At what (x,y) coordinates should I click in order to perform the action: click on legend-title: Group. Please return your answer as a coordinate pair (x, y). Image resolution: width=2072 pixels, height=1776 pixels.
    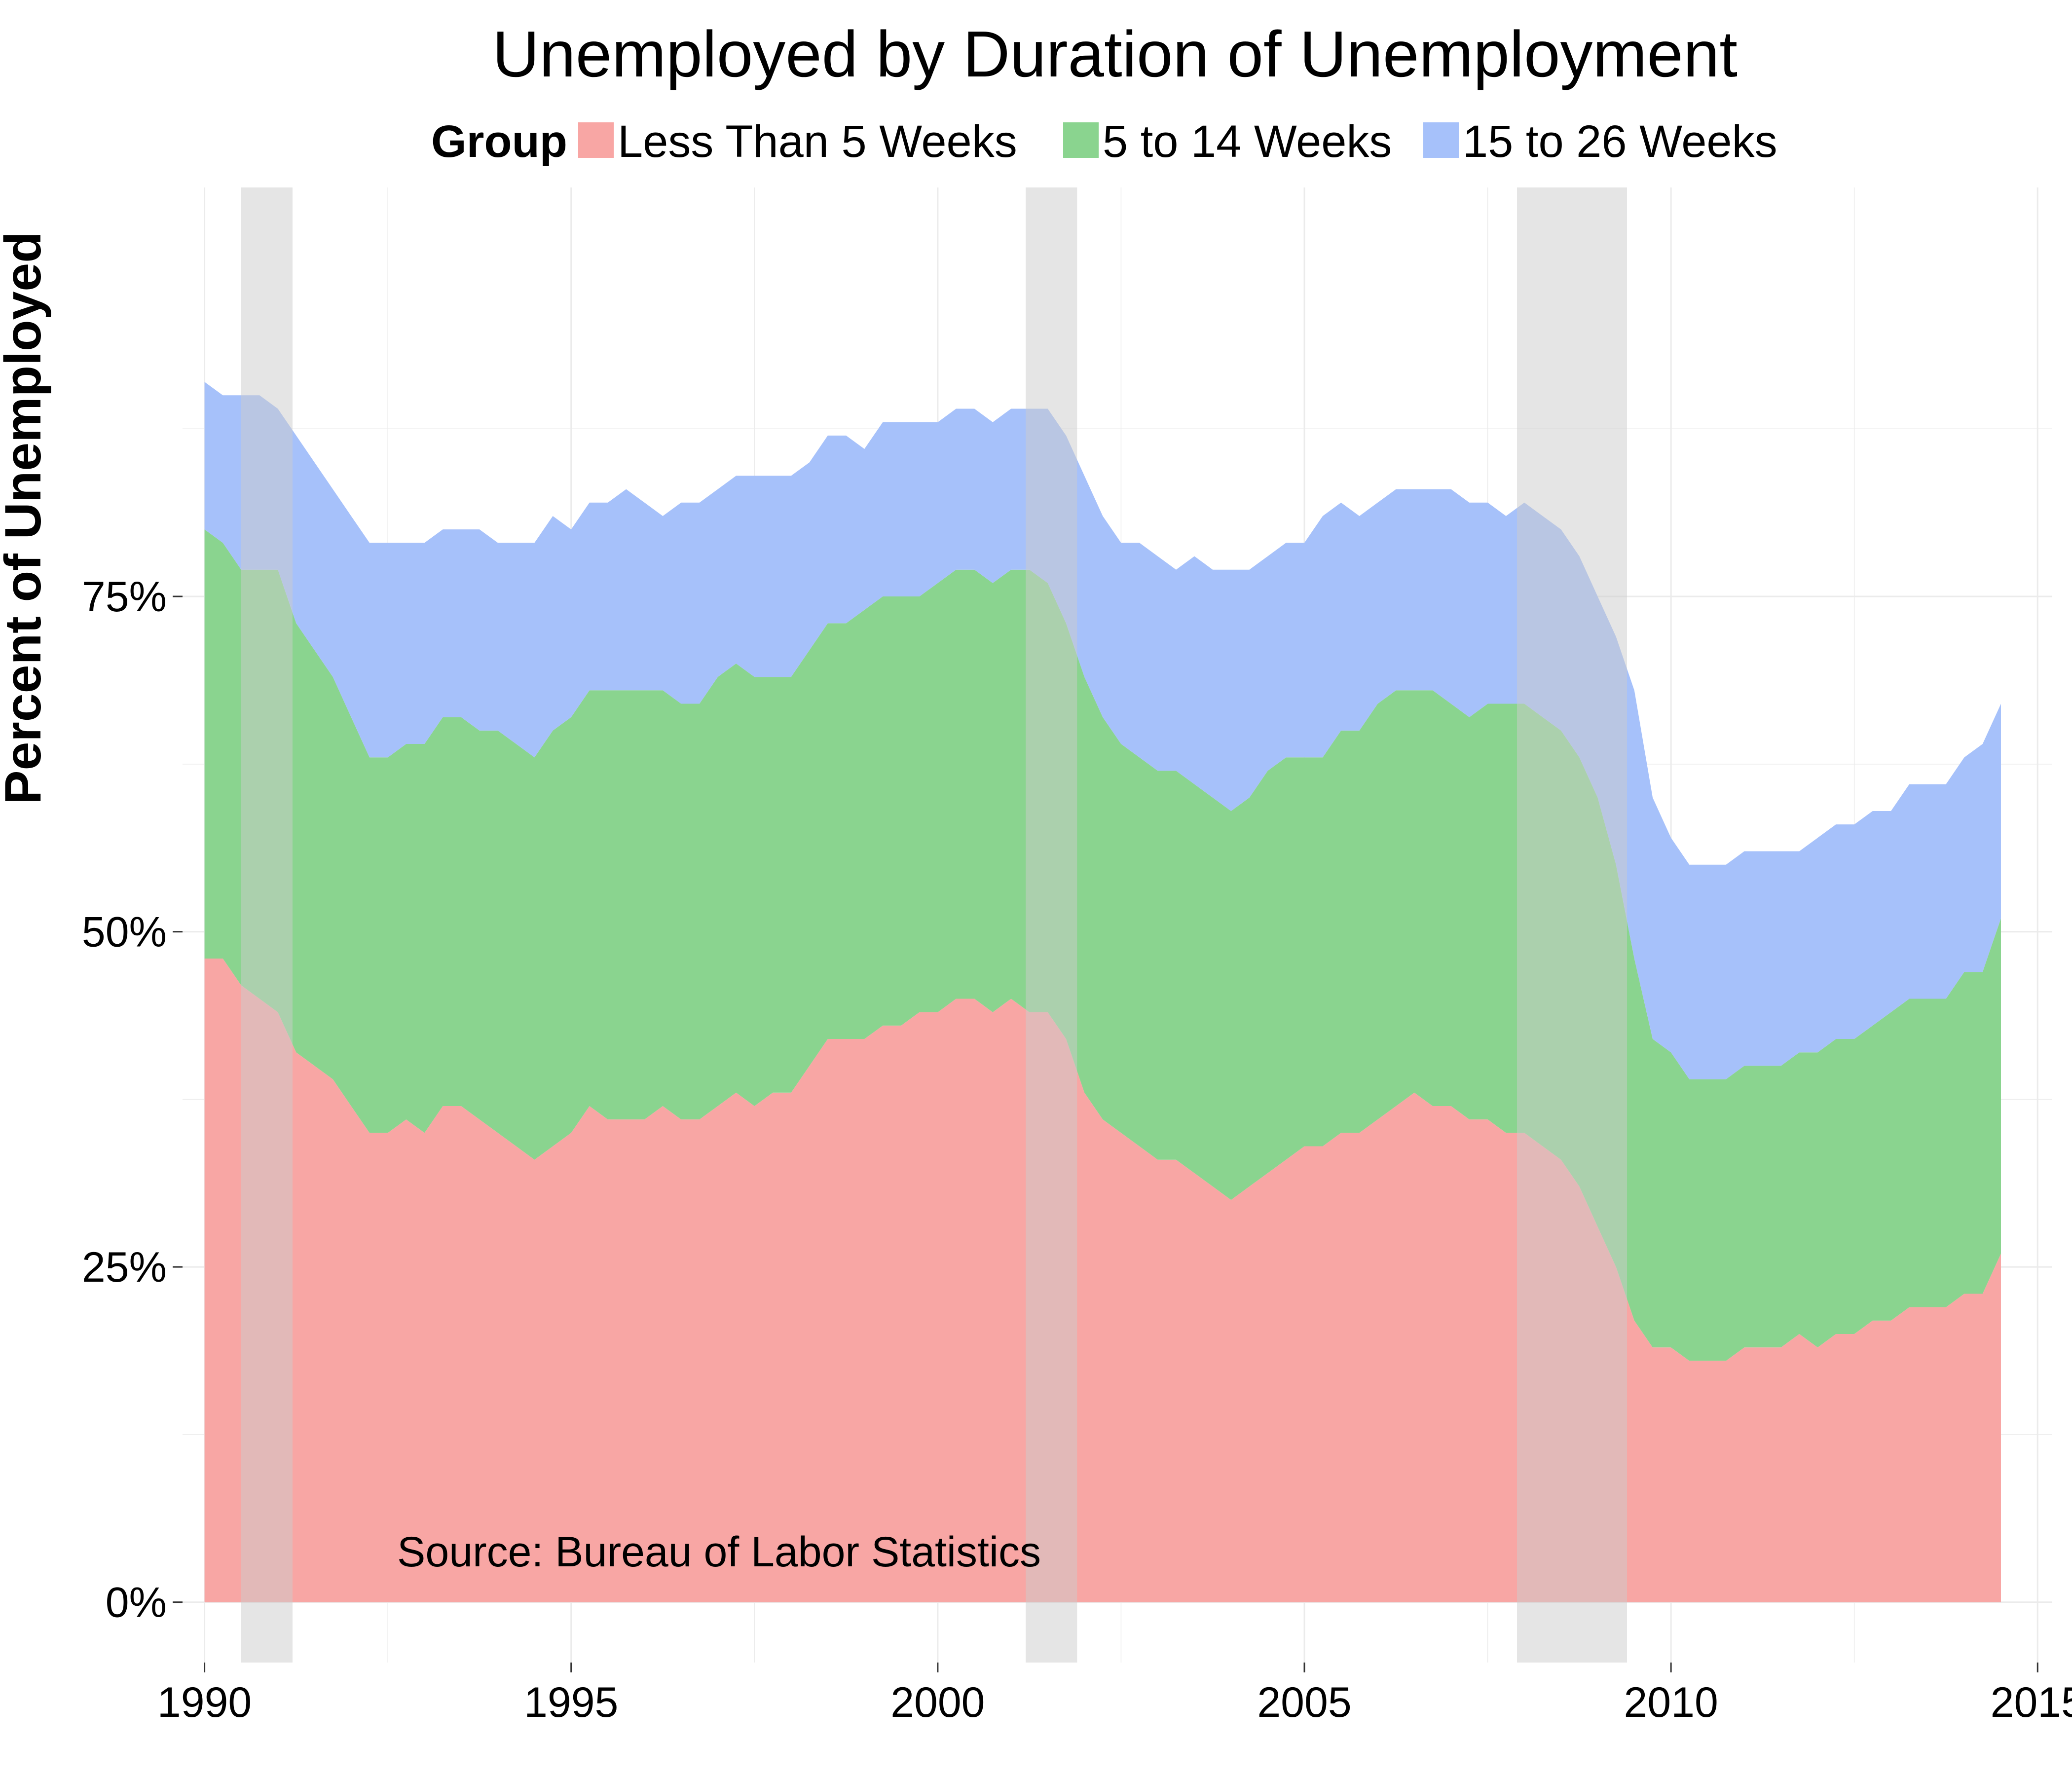
    Looking at the image, I should click on (499, 141).